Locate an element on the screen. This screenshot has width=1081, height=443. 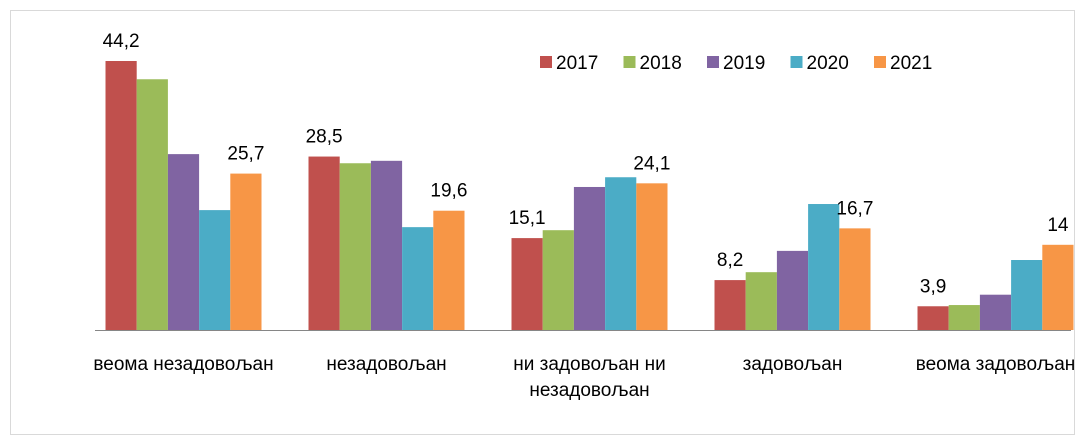
data-label: 8,2 is located at coordinates (730, 260).